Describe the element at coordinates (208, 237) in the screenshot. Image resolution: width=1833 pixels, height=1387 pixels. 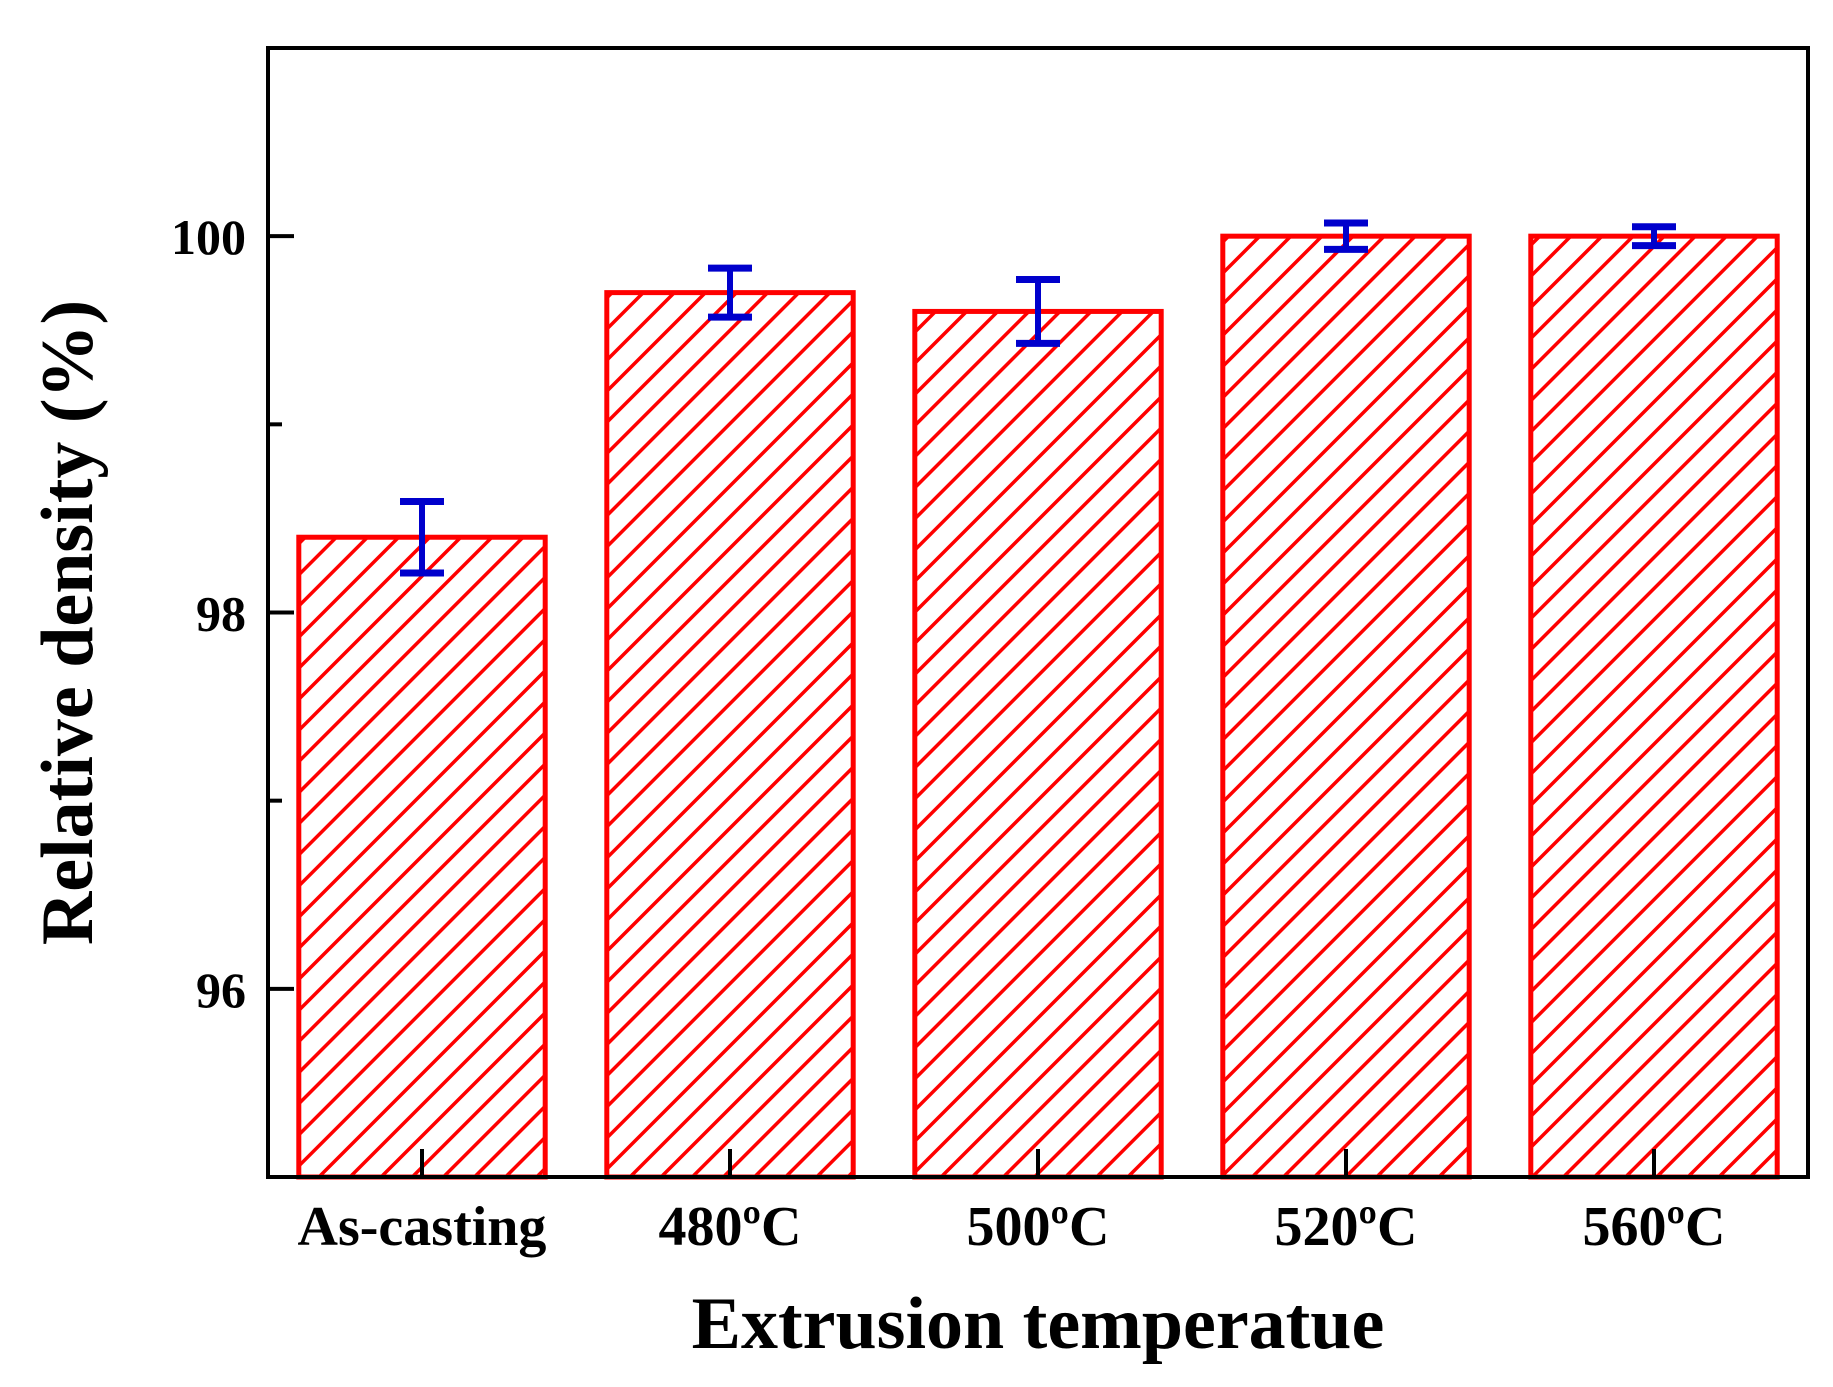
I see `y-tick-label-2: 100` at that location.